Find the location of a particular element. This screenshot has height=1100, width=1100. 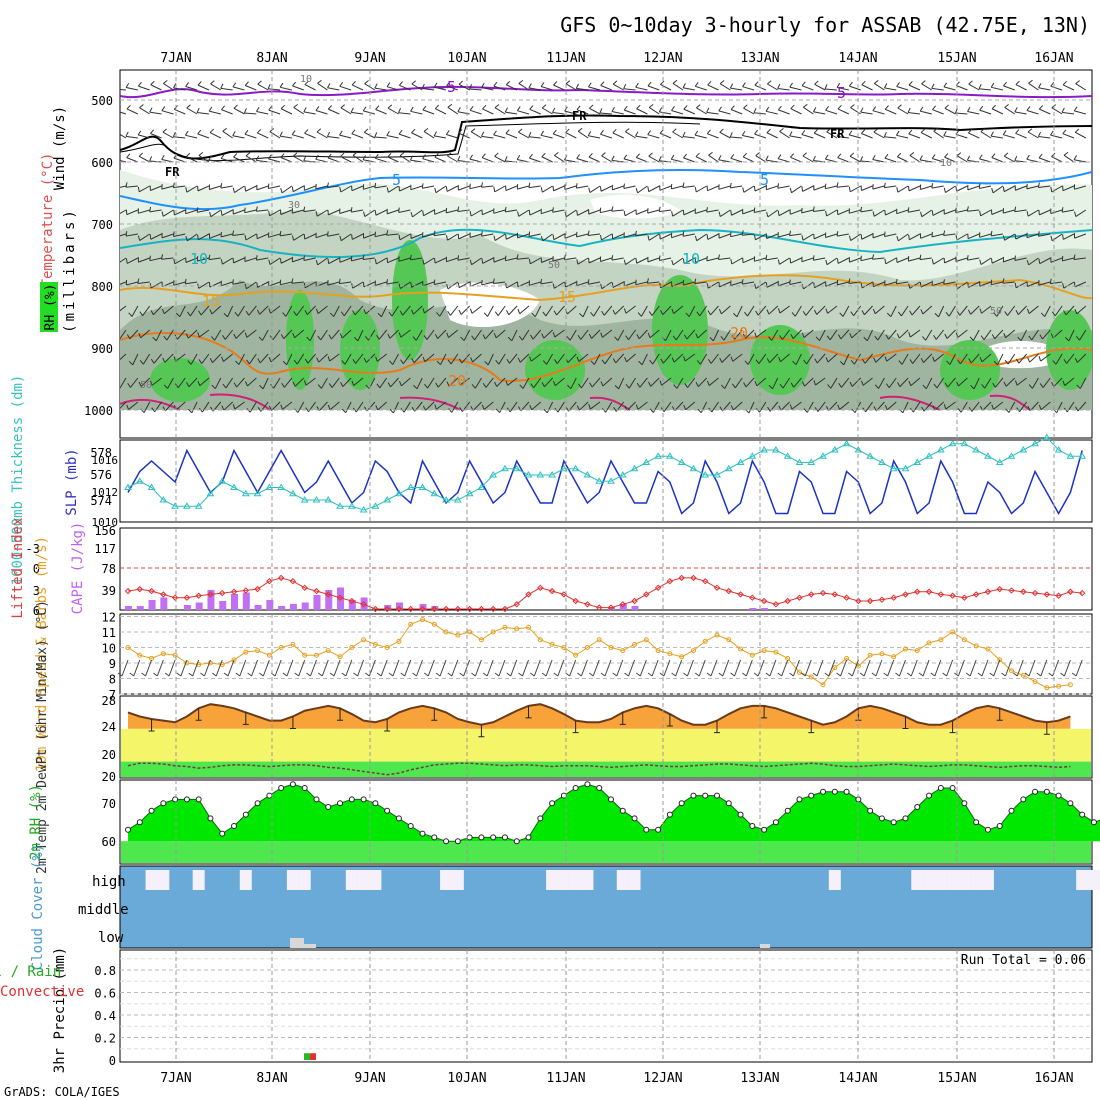

temp2m-tick: 28 is located at coordinates (109, 701).